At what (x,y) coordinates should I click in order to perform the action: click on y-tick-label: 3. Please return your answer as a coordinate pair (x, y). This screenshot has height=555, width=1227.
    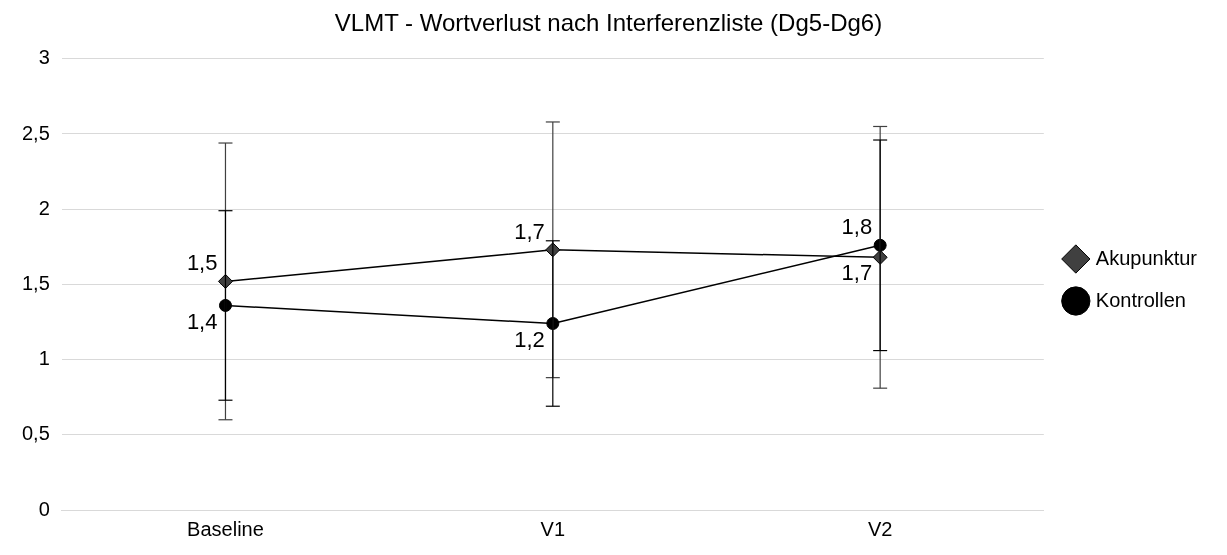
    Looking at the image, I should click on (44, 57).